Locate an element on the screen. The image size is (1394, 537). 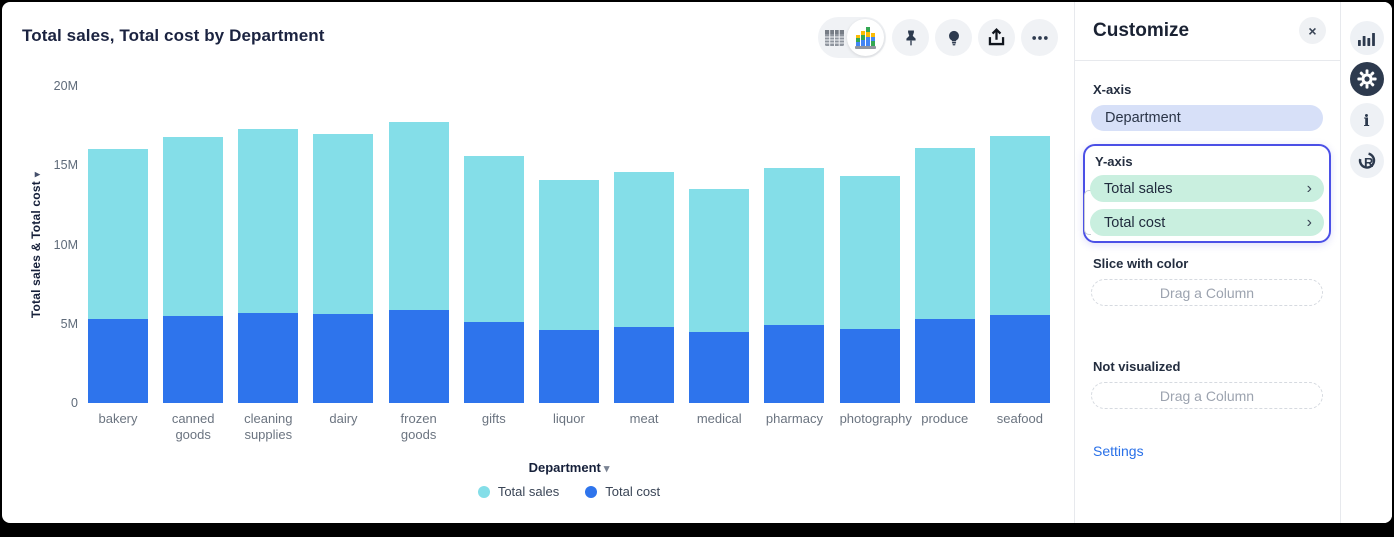
divider is located at coordinates (1207, 60).